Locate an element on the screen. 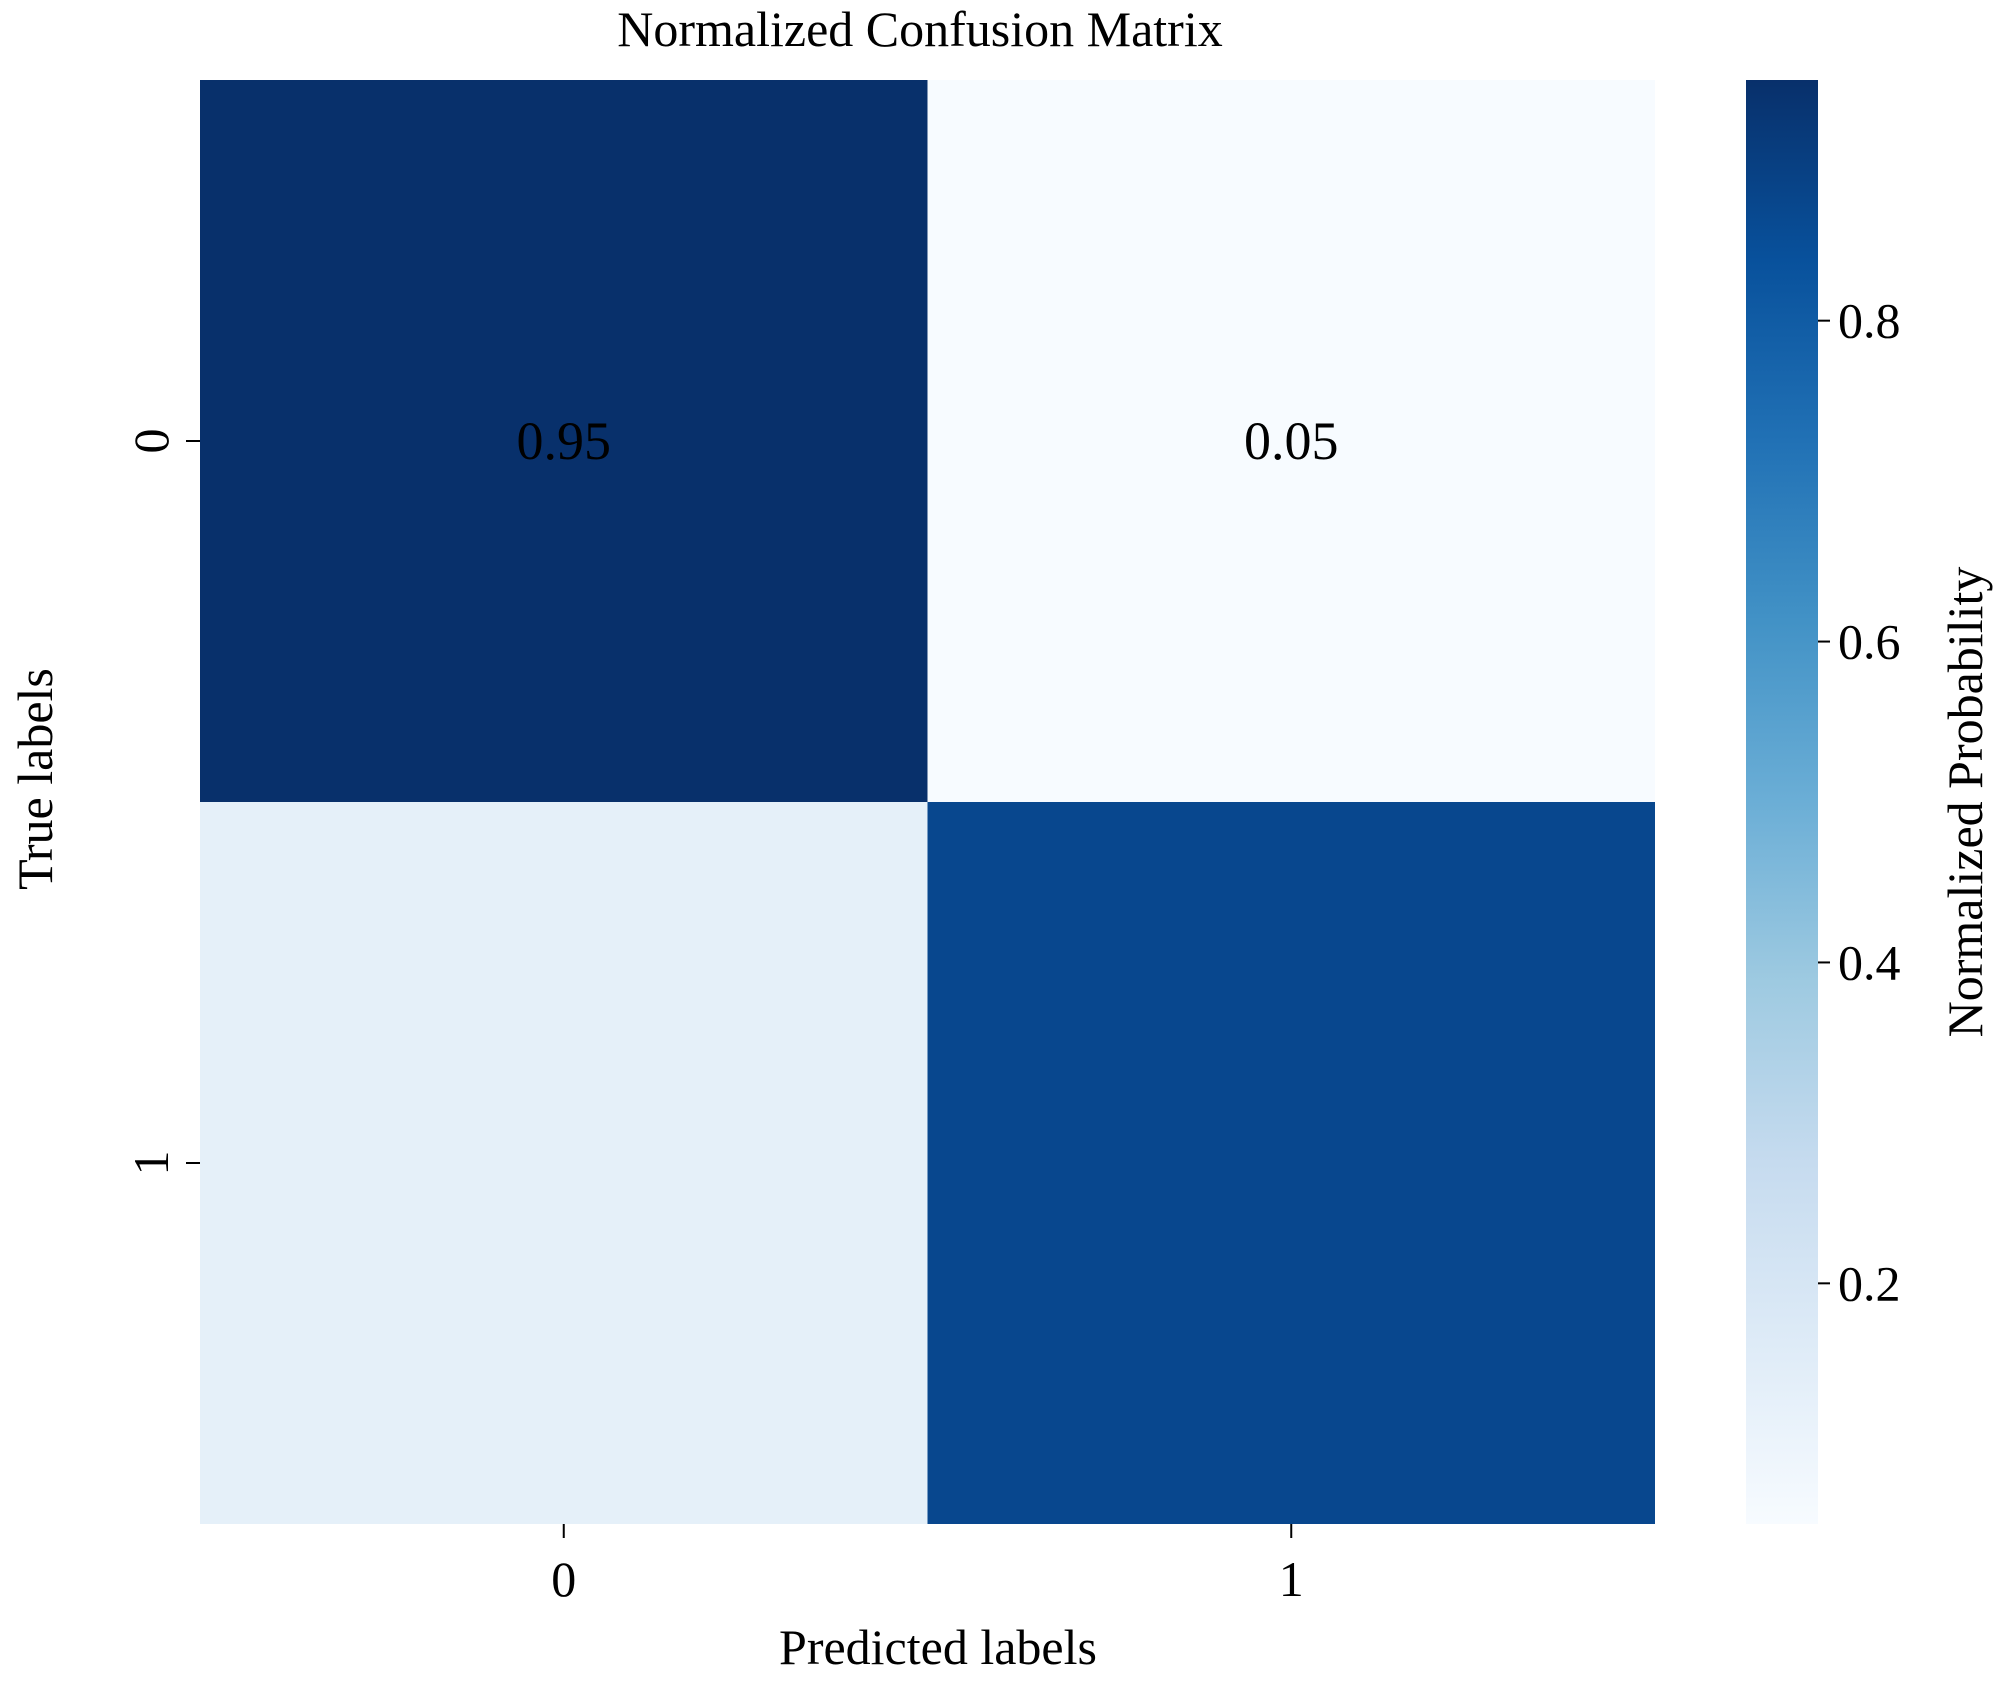  x-tick-label-1: 1 is located at coordinates (1291, 1579).